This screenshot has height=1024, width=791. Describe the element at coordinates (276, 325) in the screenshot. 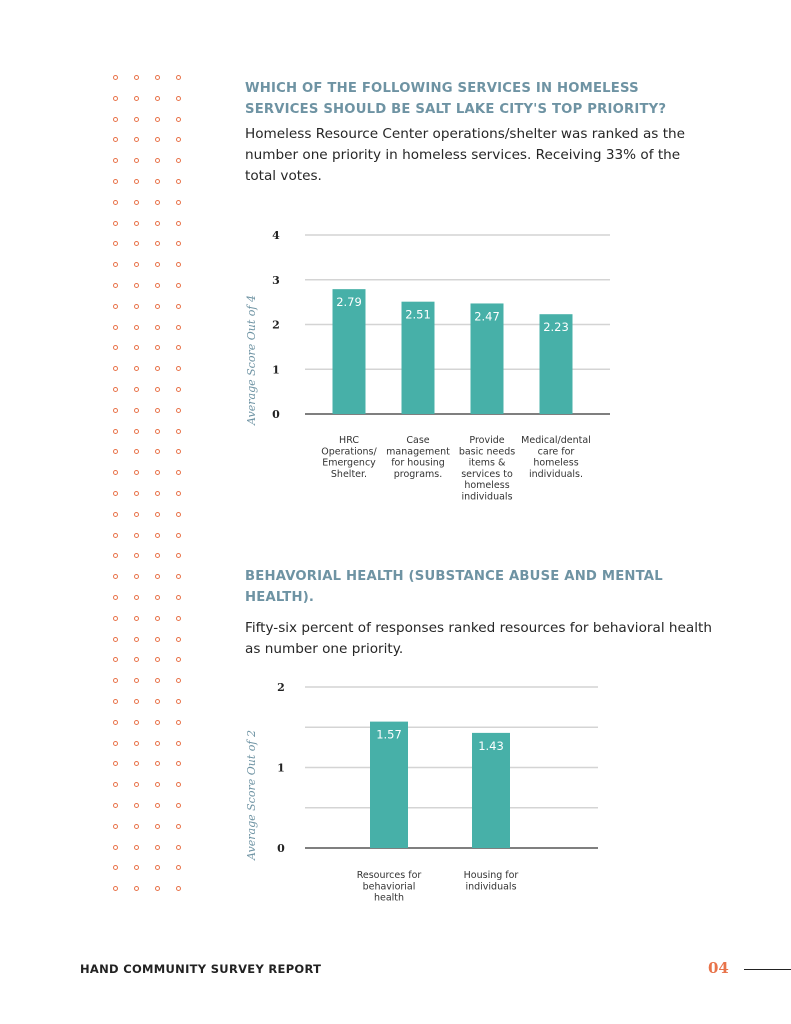

I see `y-tick-label: 2` at that location.